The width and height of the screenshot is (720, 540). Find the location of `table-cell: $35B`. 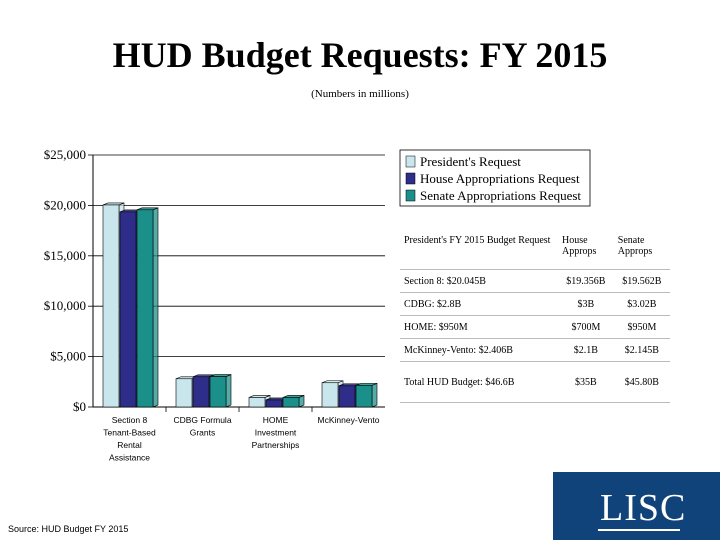

table-cell: $35B is located at coordinates (586, 382).